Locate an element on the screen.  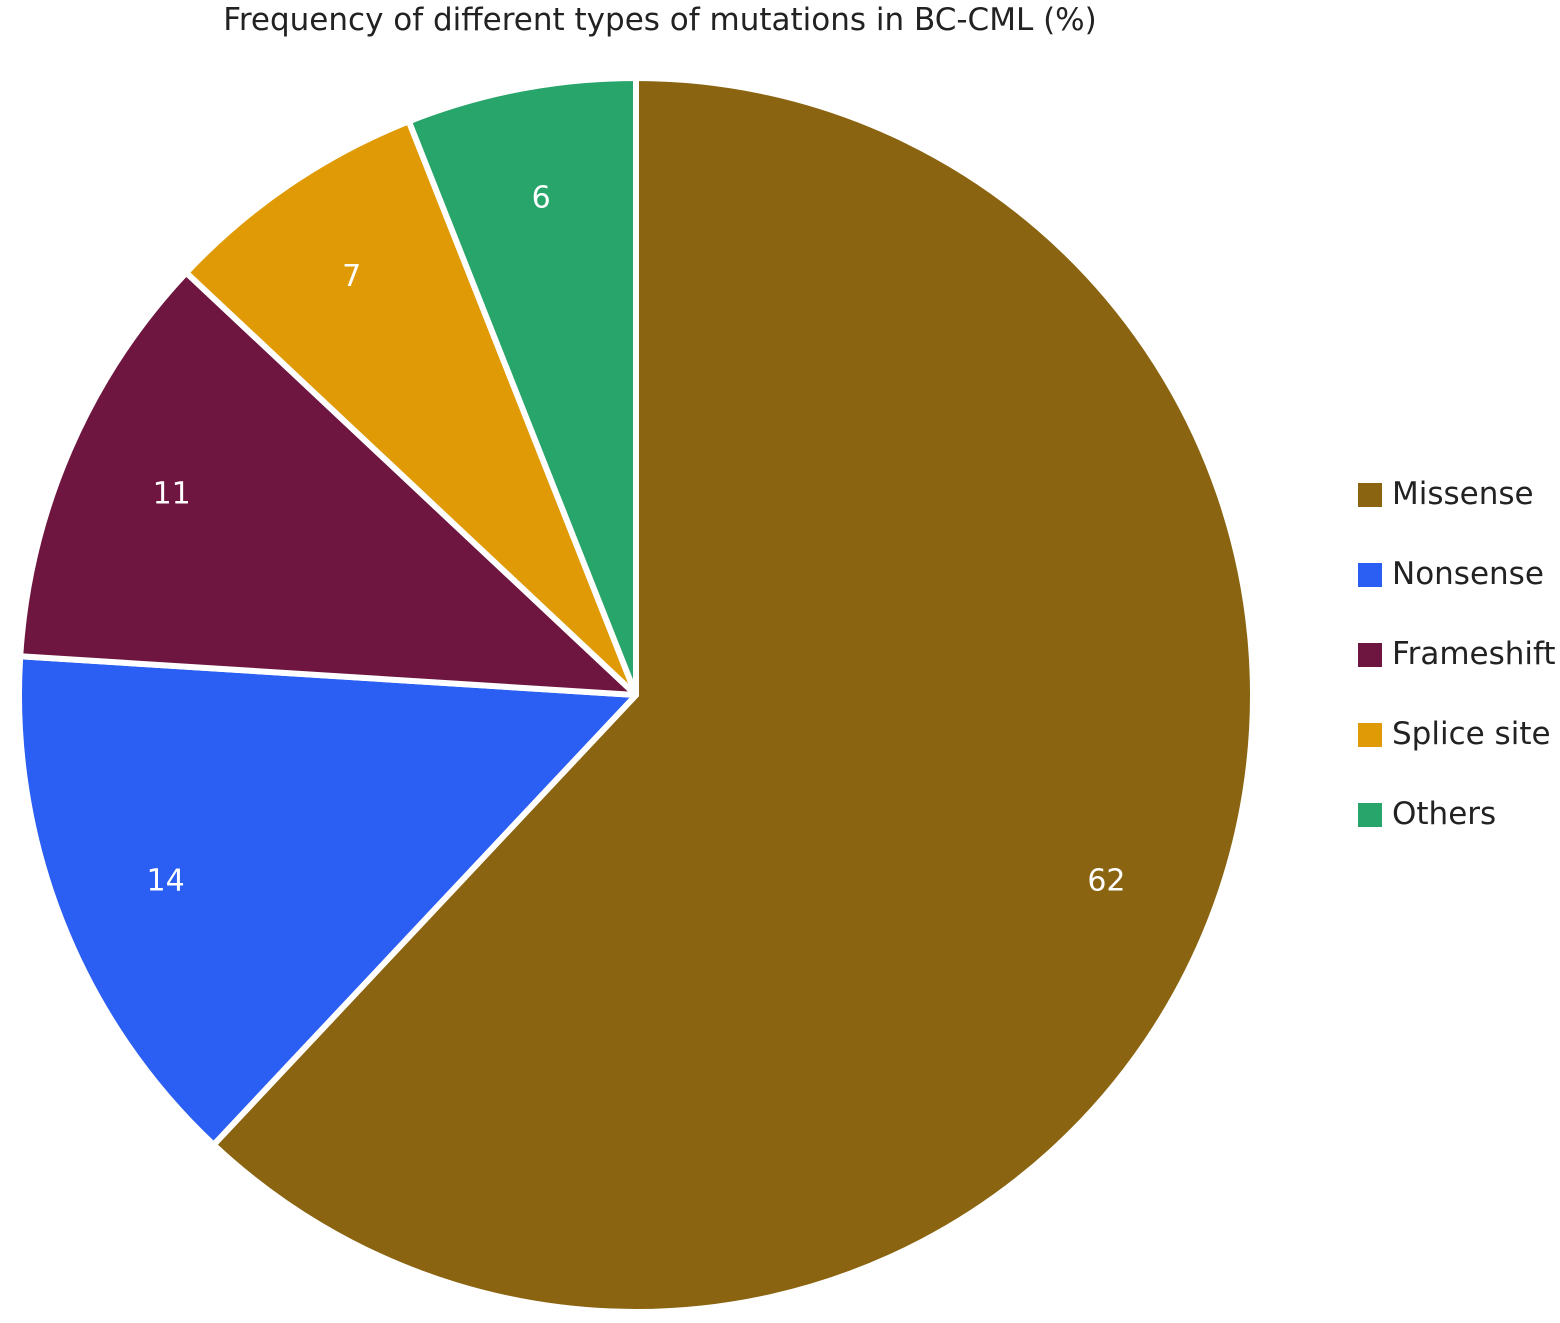
legend-label: Splice site is located at coordinates (1471, 734).